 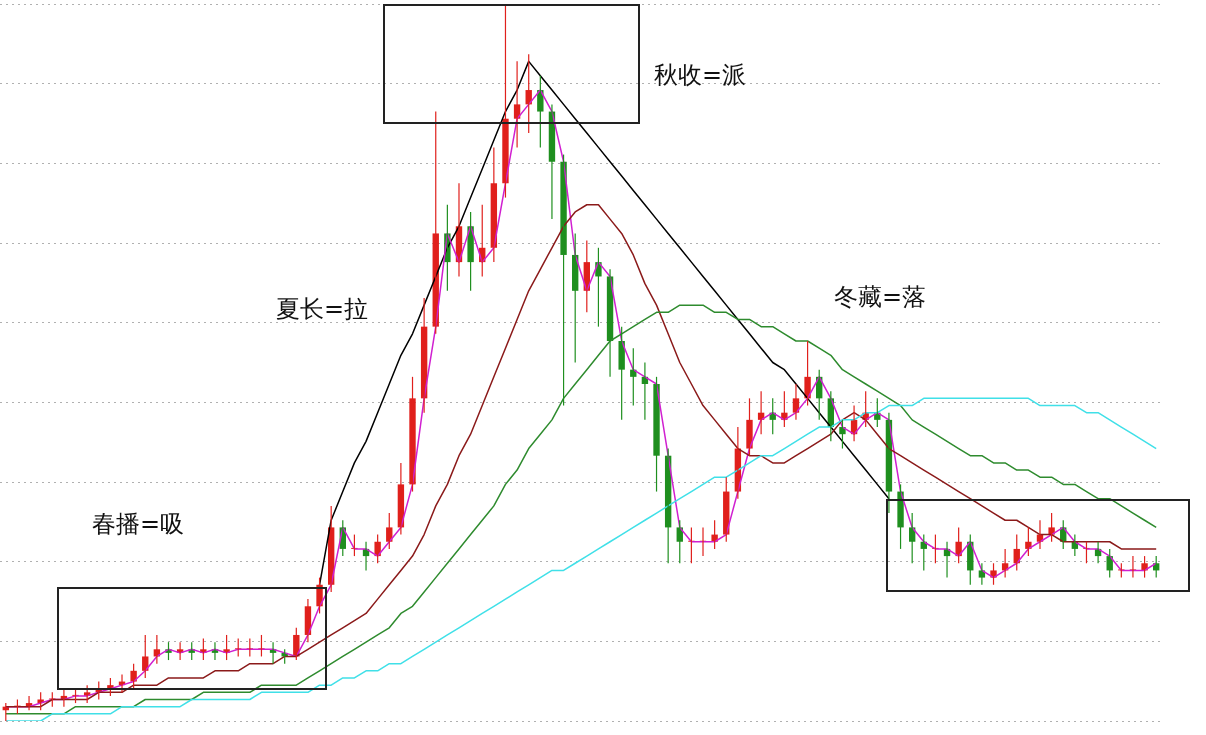 I want to click on annotation: 秋收=派, so click(x=700, y=75).